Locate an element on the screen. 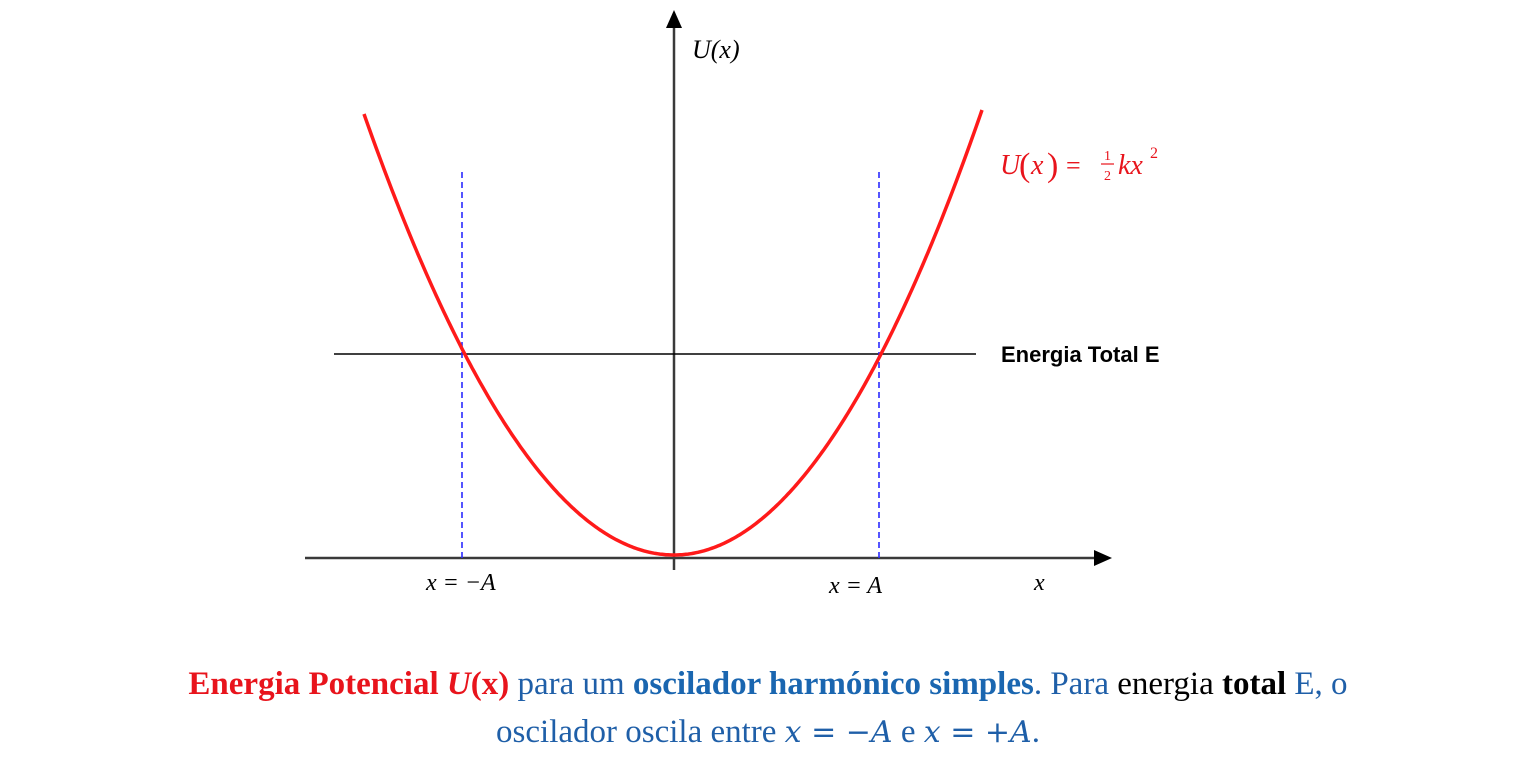 The image size is (1536, 768). caption-term-total: total is located at coordinates (1254, 684).